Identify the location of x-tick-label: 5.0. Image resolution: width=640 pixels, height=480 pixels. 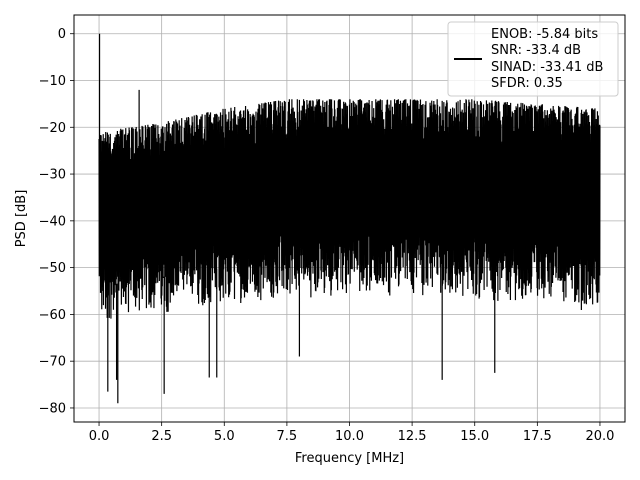
(224, 436).